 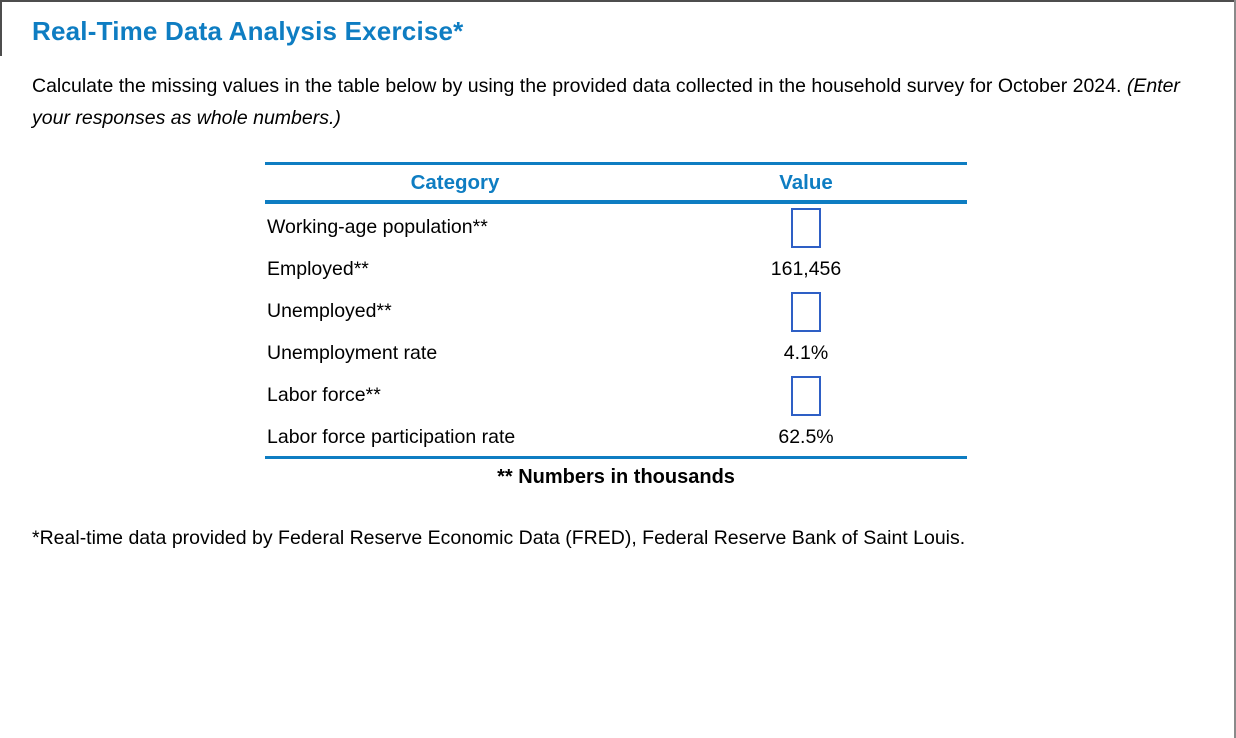 What do you see at coordinates (455, 182) in the screenshot?
I see `column-header-category: Category` at bounding box center [455, 182].